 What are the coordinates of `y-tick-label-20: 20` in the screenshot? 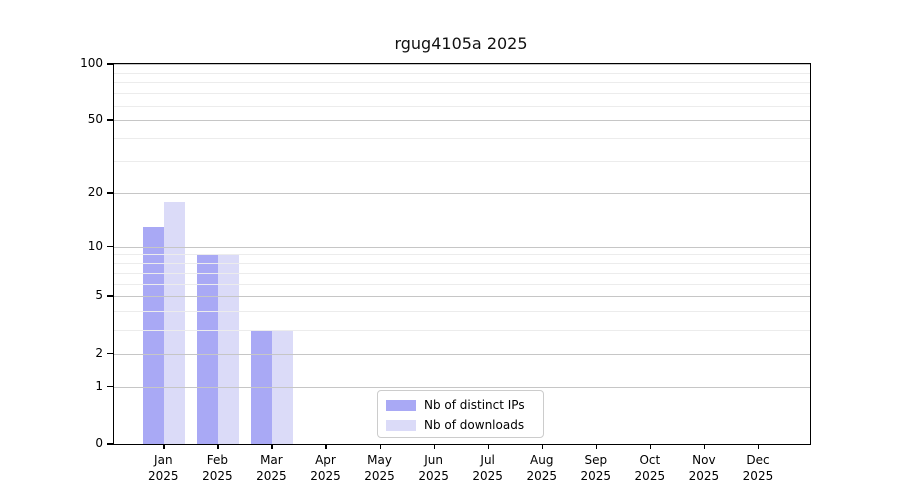 It's located at (95, 192).